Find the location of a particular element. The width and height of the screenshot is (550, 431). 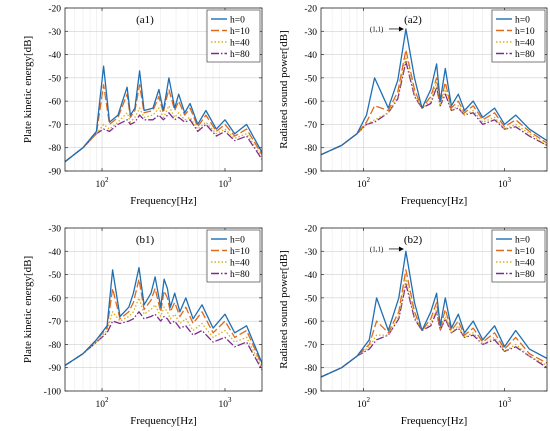

panel-tag: (a2) is located at coordinates (413, 20).